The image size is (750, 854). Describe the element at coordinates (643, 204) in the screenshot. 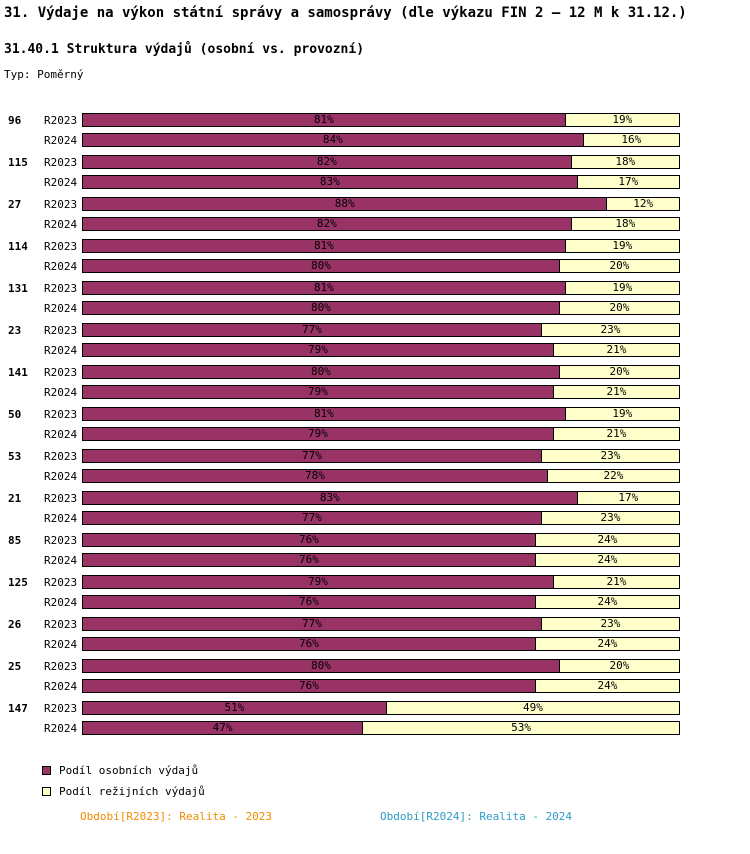

I see `bar-segment-overhead: 12%` at that location.